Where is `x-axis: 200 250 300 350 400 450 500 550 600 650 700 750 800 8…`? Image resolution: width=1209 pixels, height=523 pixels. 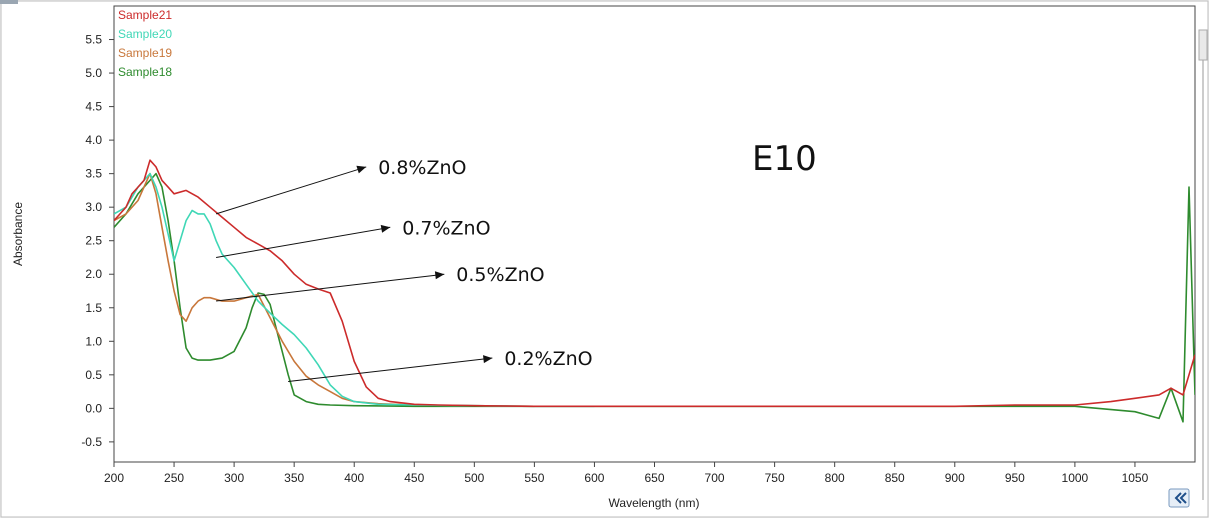
x-axis: 200 250 300 350 400 450 500 550 600 650 700 750 800 8… is located at coordinates (626, 473).